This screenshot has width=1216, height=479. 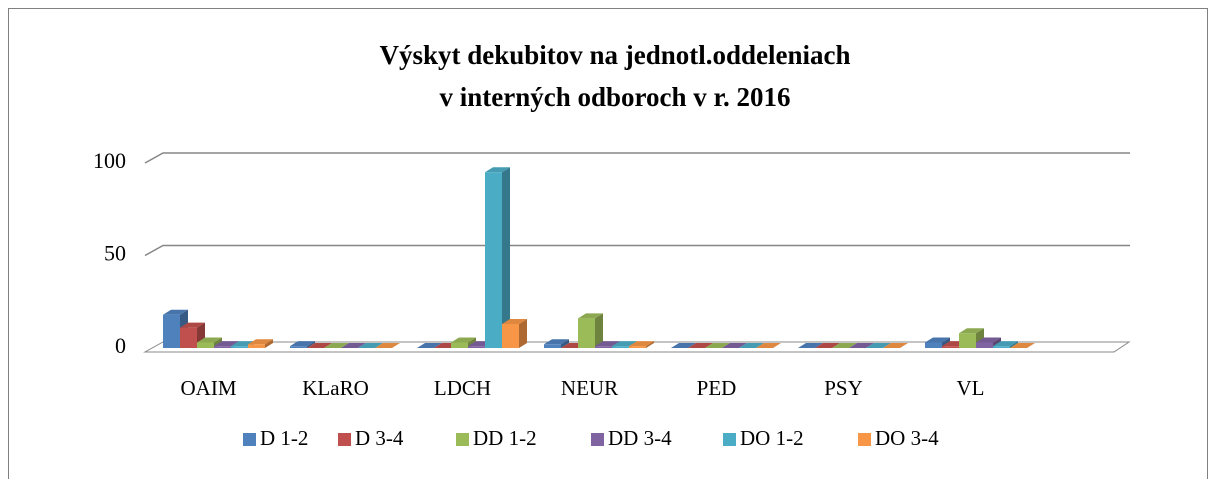 I want to click on x-tick-label: VL, so click(x=971, y=388).